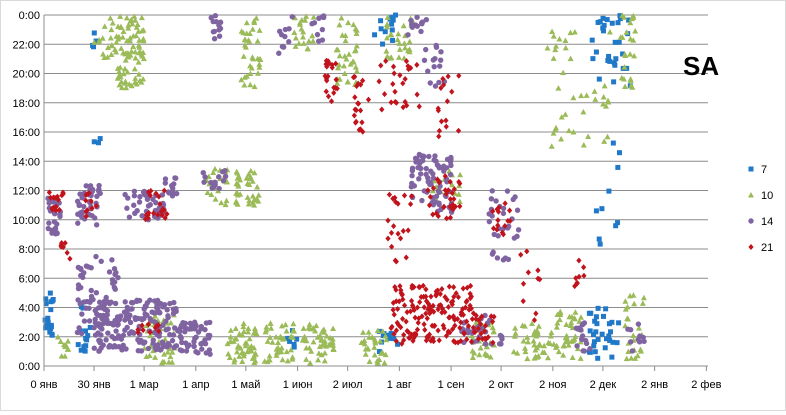 The height and width of the screenshot is (415, 786). I want to click on y-tick-label: 18:00, so click(26, 104).